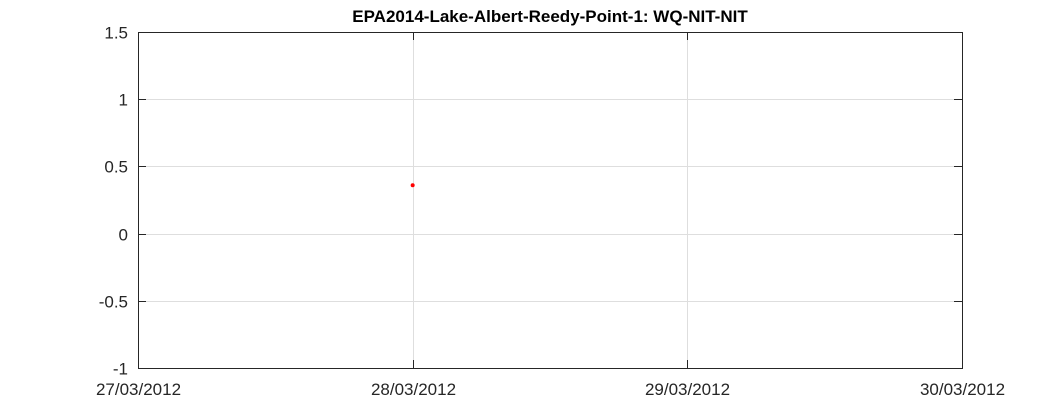 The width and height of the screenshot is (1063, 413). Describe the element at coordinates (116, 167) in the screenshot. I see `y-tick-label: 0.5` at that location.